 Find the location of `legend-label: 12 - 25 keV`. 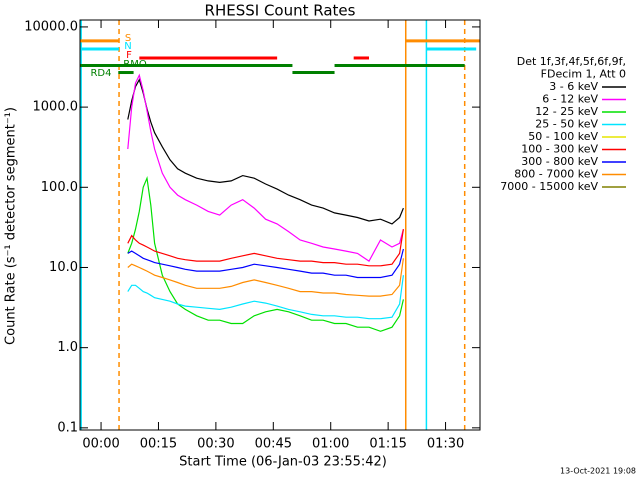

legend-label: 12 - 25 keV is located at coordinates (566, 111).